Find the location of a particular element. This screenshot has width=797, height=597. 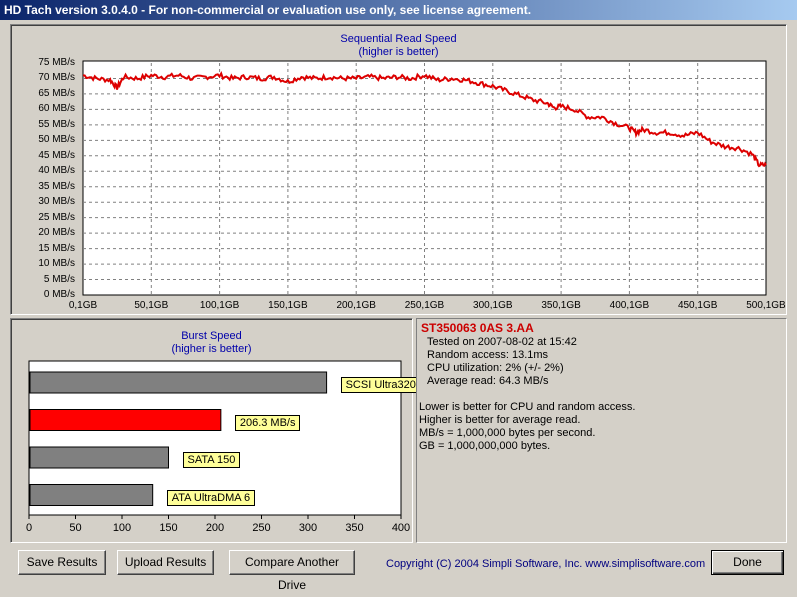

test-date: Tested on 2007-08-02 at 15:42 is located at coordinates (502, 342).